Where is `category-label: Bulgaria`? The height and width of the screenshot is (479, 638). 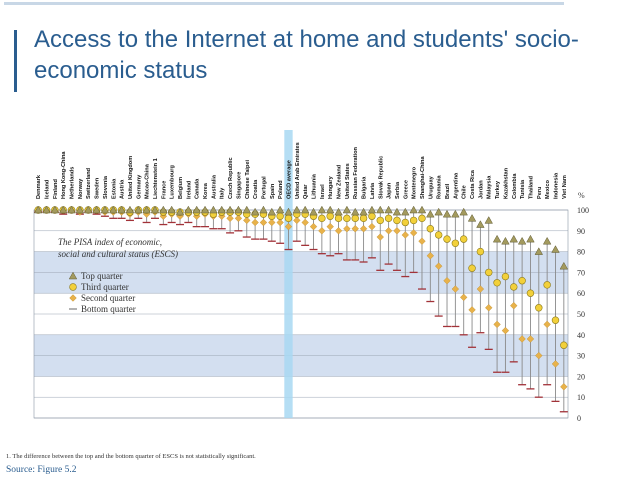 category-label: Bulgaria is located at coordinates (365, 187).